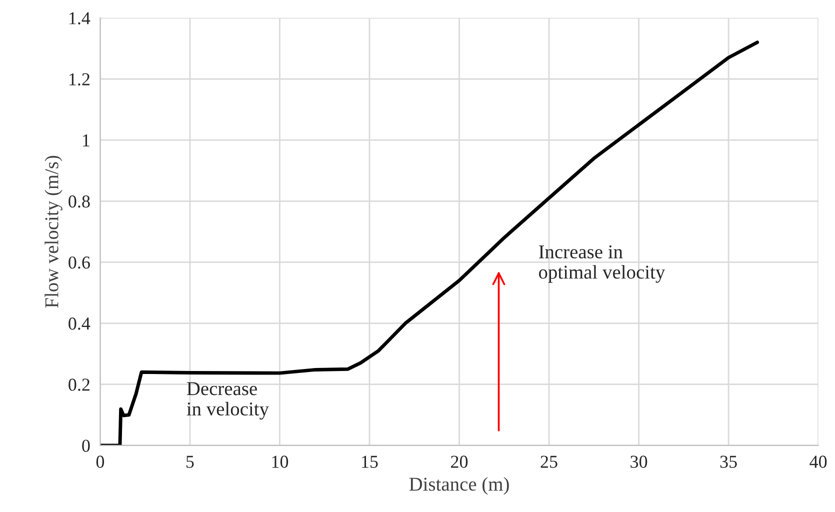 The height and width of the screenshot is (512, 835). What do you see at coordinates (602, 264) in the screenshot?
I see `annotation: Increase in optimal velocity` at bounding box center [602, 264].